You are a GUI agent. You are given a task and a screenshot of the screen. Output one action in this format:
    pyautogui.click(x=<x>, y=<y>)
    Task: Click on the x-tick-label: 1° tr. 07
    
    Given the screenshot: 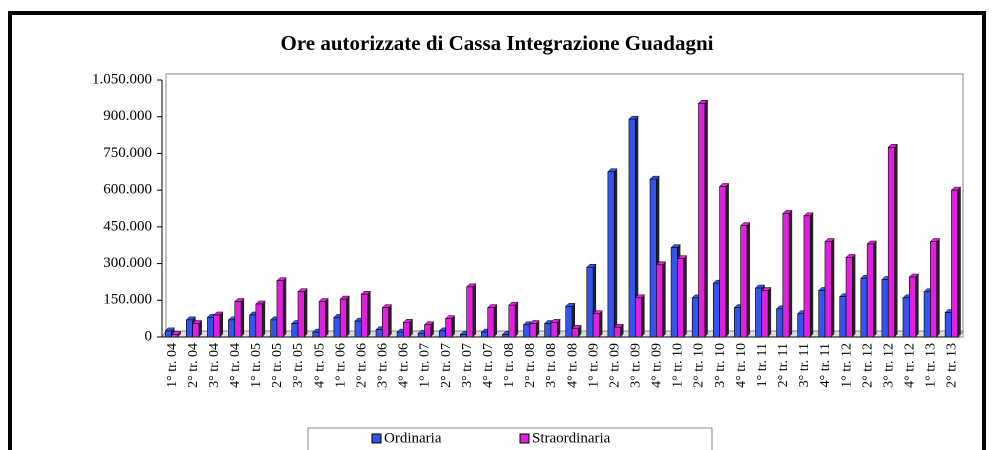 What is the action you would take?
    pyautogui.click(x=425, y=365)
    